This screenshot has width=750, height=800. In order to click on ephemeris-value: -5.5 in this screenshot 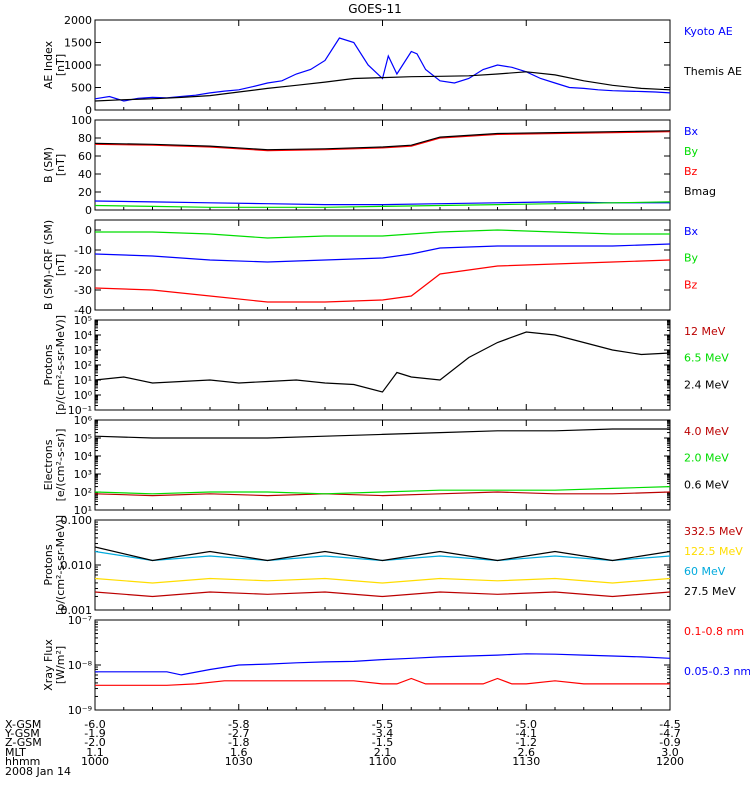, I will do `click(382, 724)`.